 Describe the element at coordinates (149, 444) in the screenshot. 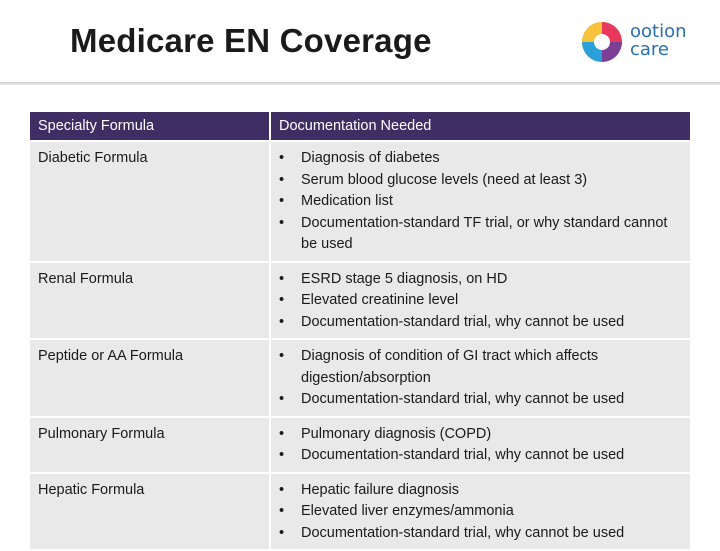

I see `formula-cell: Pulmonary Formula` at that location.